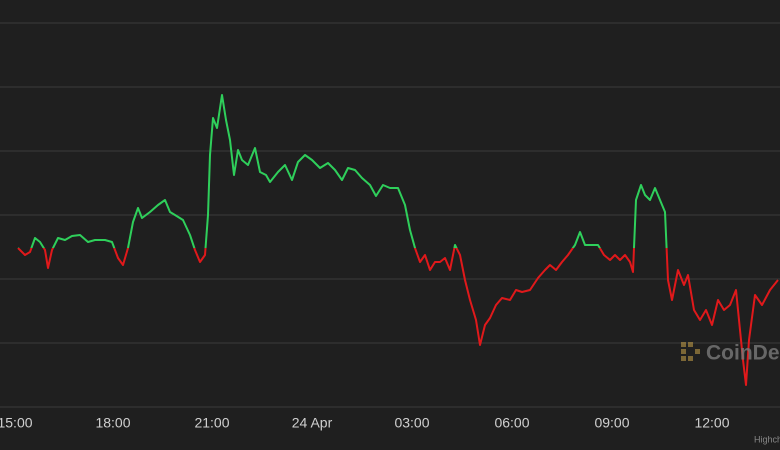 The width and height of the screenshot is (780, 450). Describe the element at coordinates (112, 423) in the screenshot. I see `x-tick-label: 18:00` at that location.